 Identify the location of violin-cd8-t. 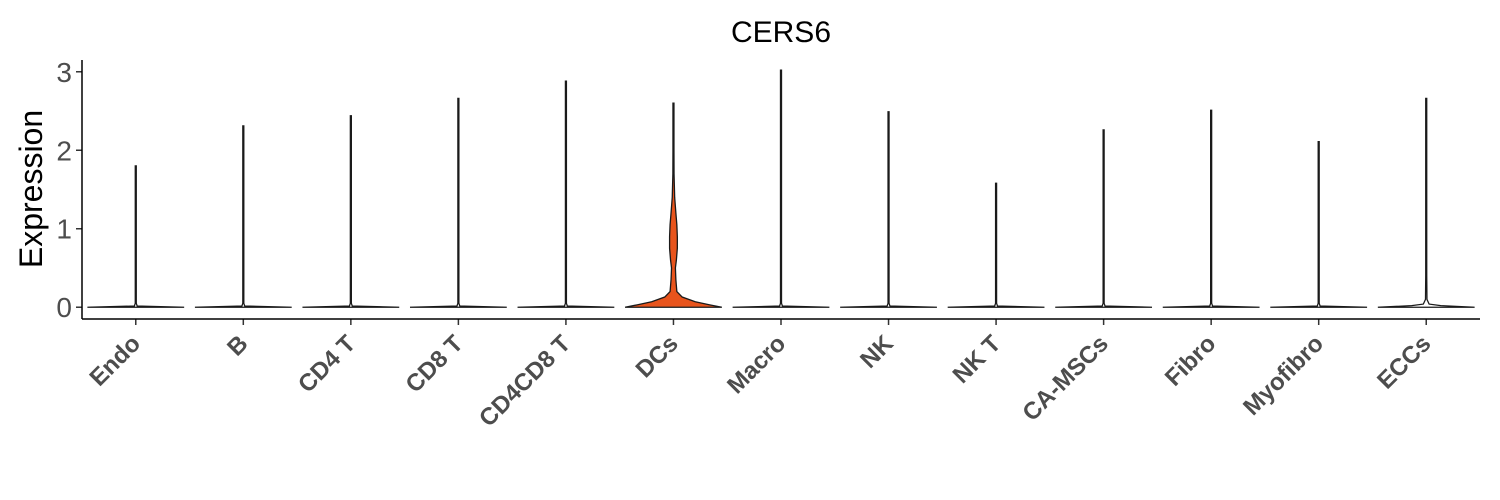
(458, 202).